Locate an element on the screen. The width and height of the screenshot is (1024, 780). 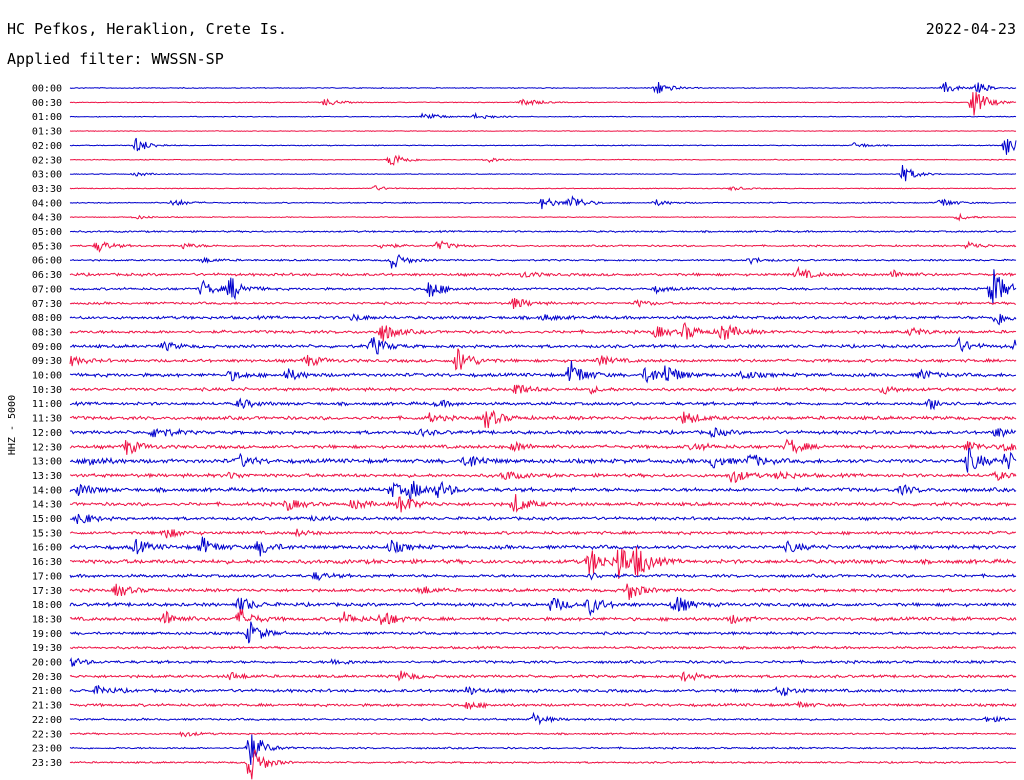
time-tick-label: 10:00 is located at coordinates (47, 376).